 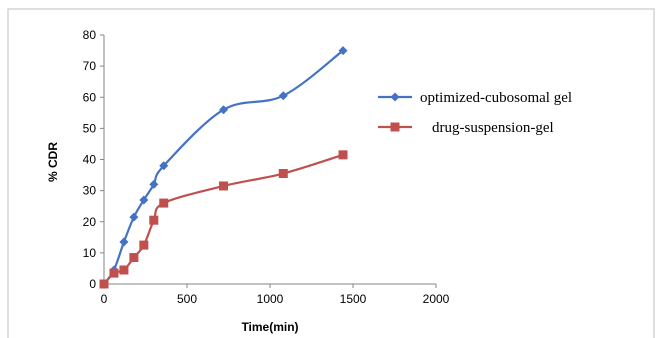 I want to click on legend-item-2: drug-suspension-gel, so click(x=466, y=128).